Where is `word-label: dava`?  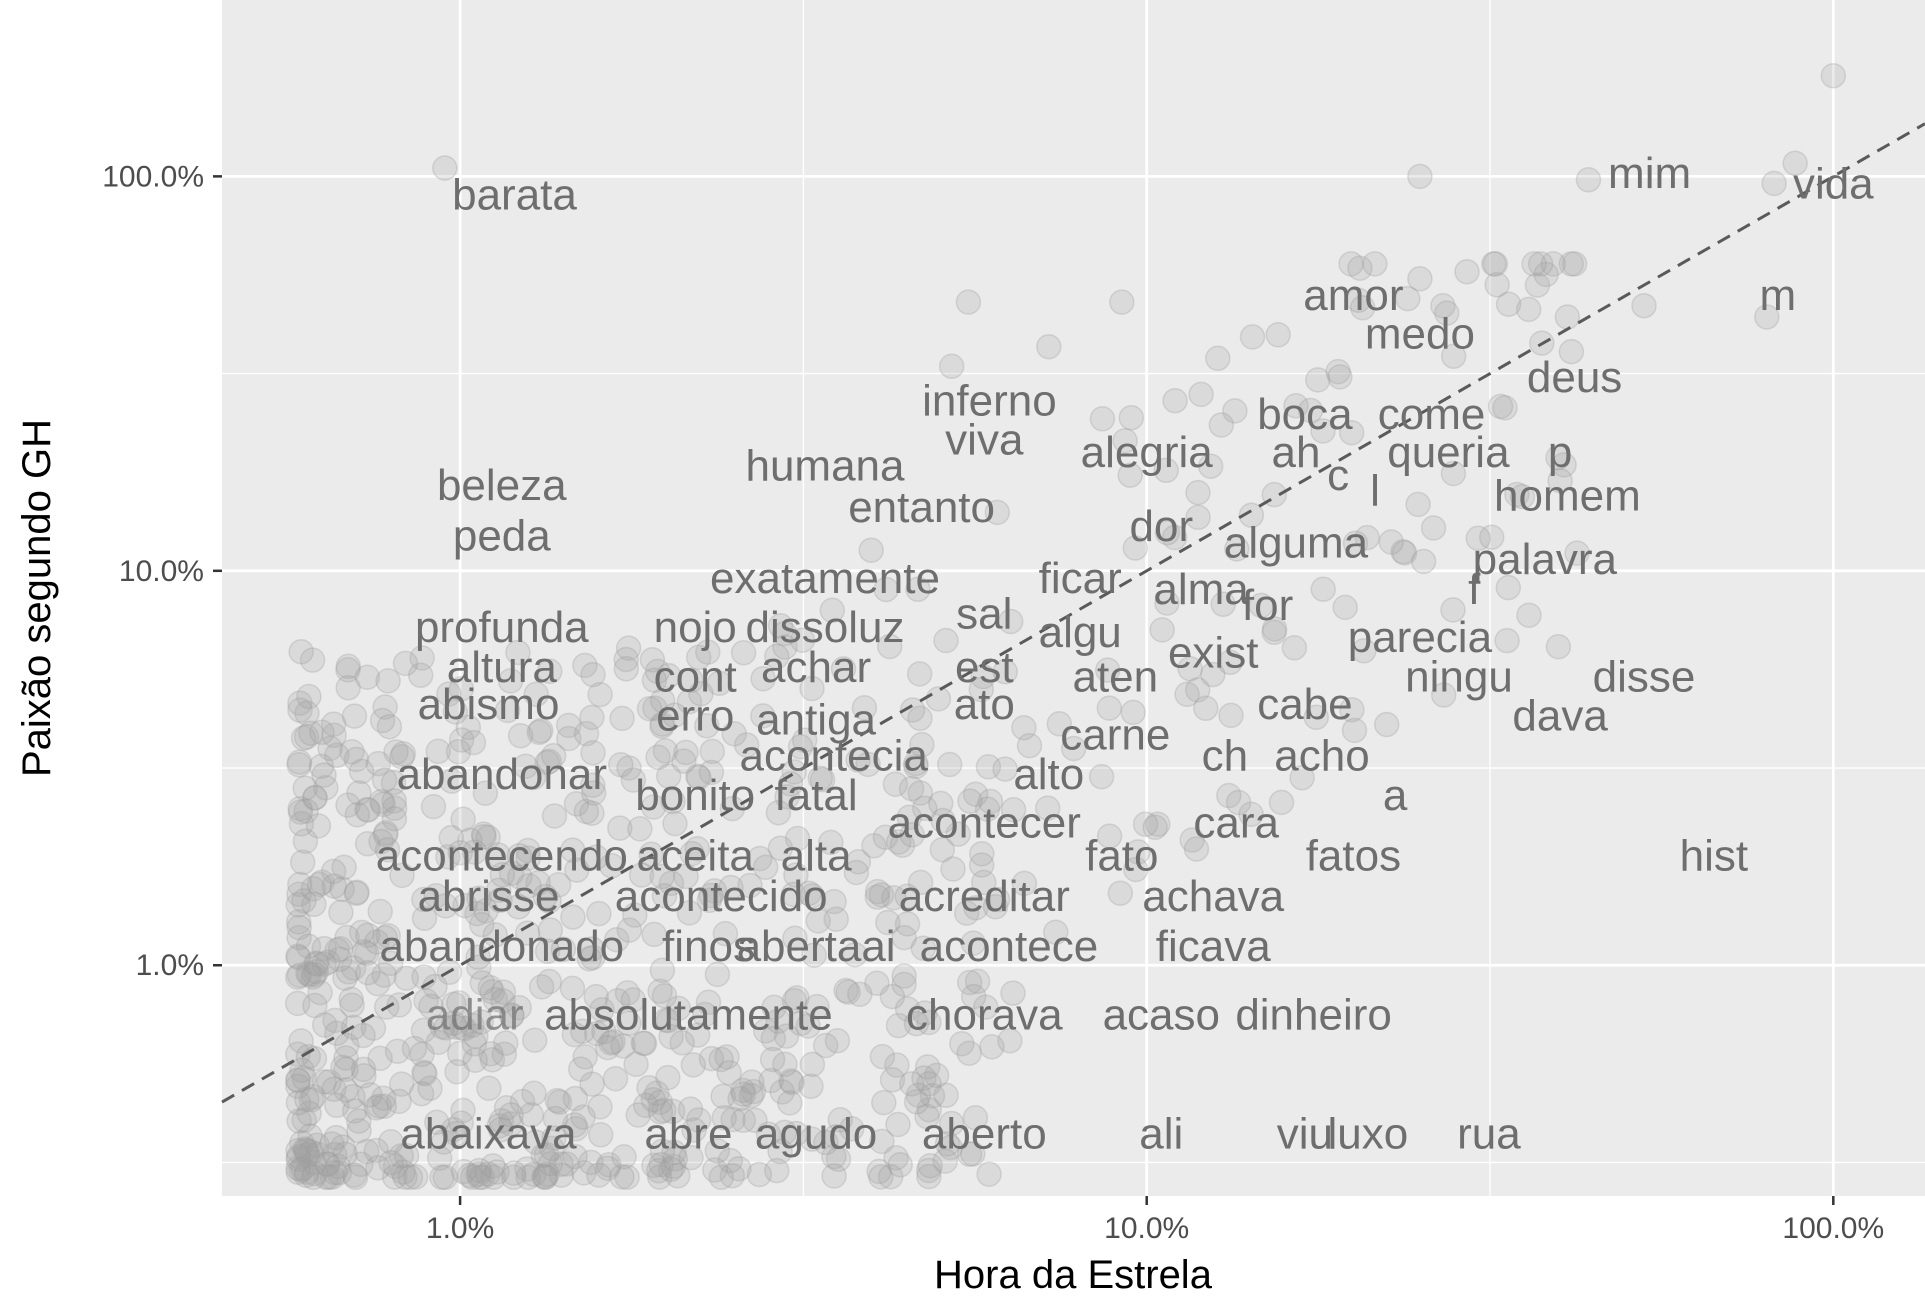 word-label: dava is located at coordinates (1560, 715).